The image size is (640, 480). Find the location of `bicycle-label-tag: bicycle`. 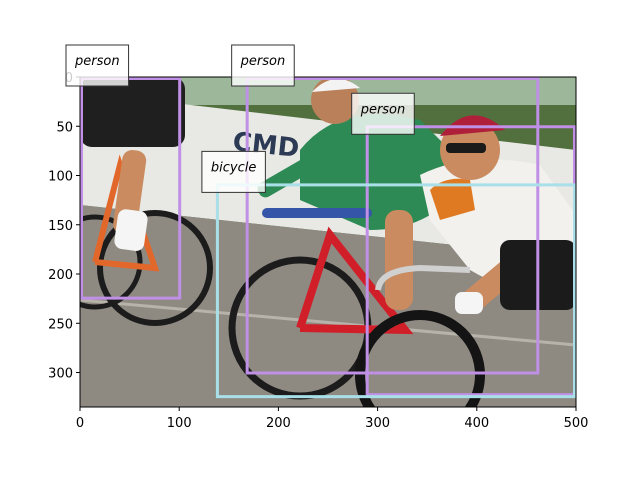

bicycle-label-tag: bicycle is located at coordinates (233, 171).